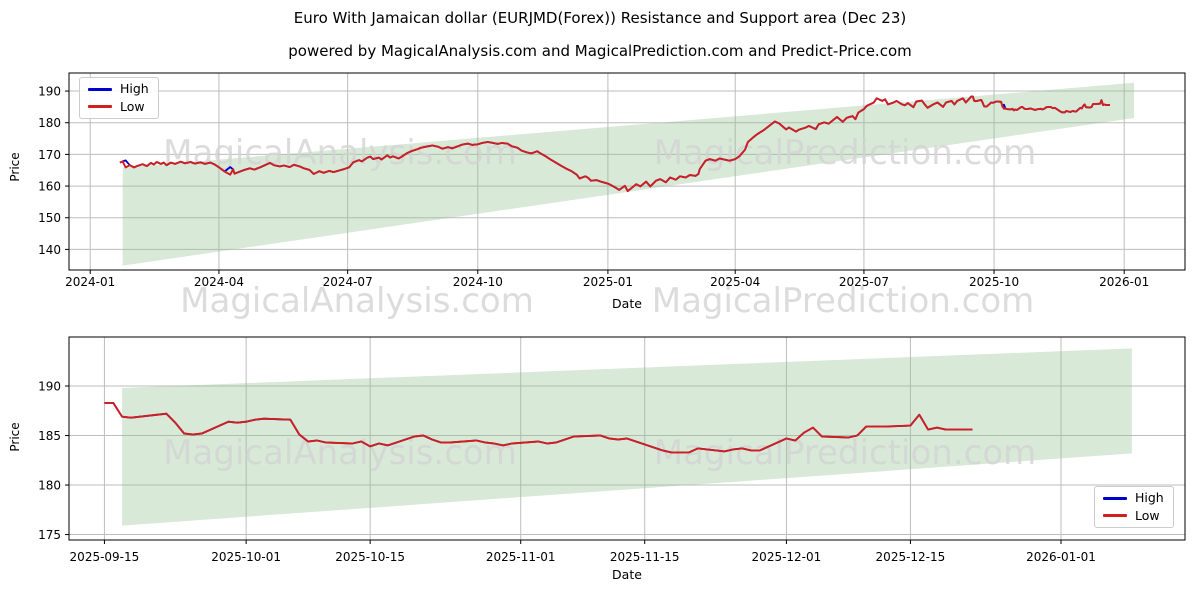  I want to click on x-tick-label: 2026-01, so click(1124, 282).